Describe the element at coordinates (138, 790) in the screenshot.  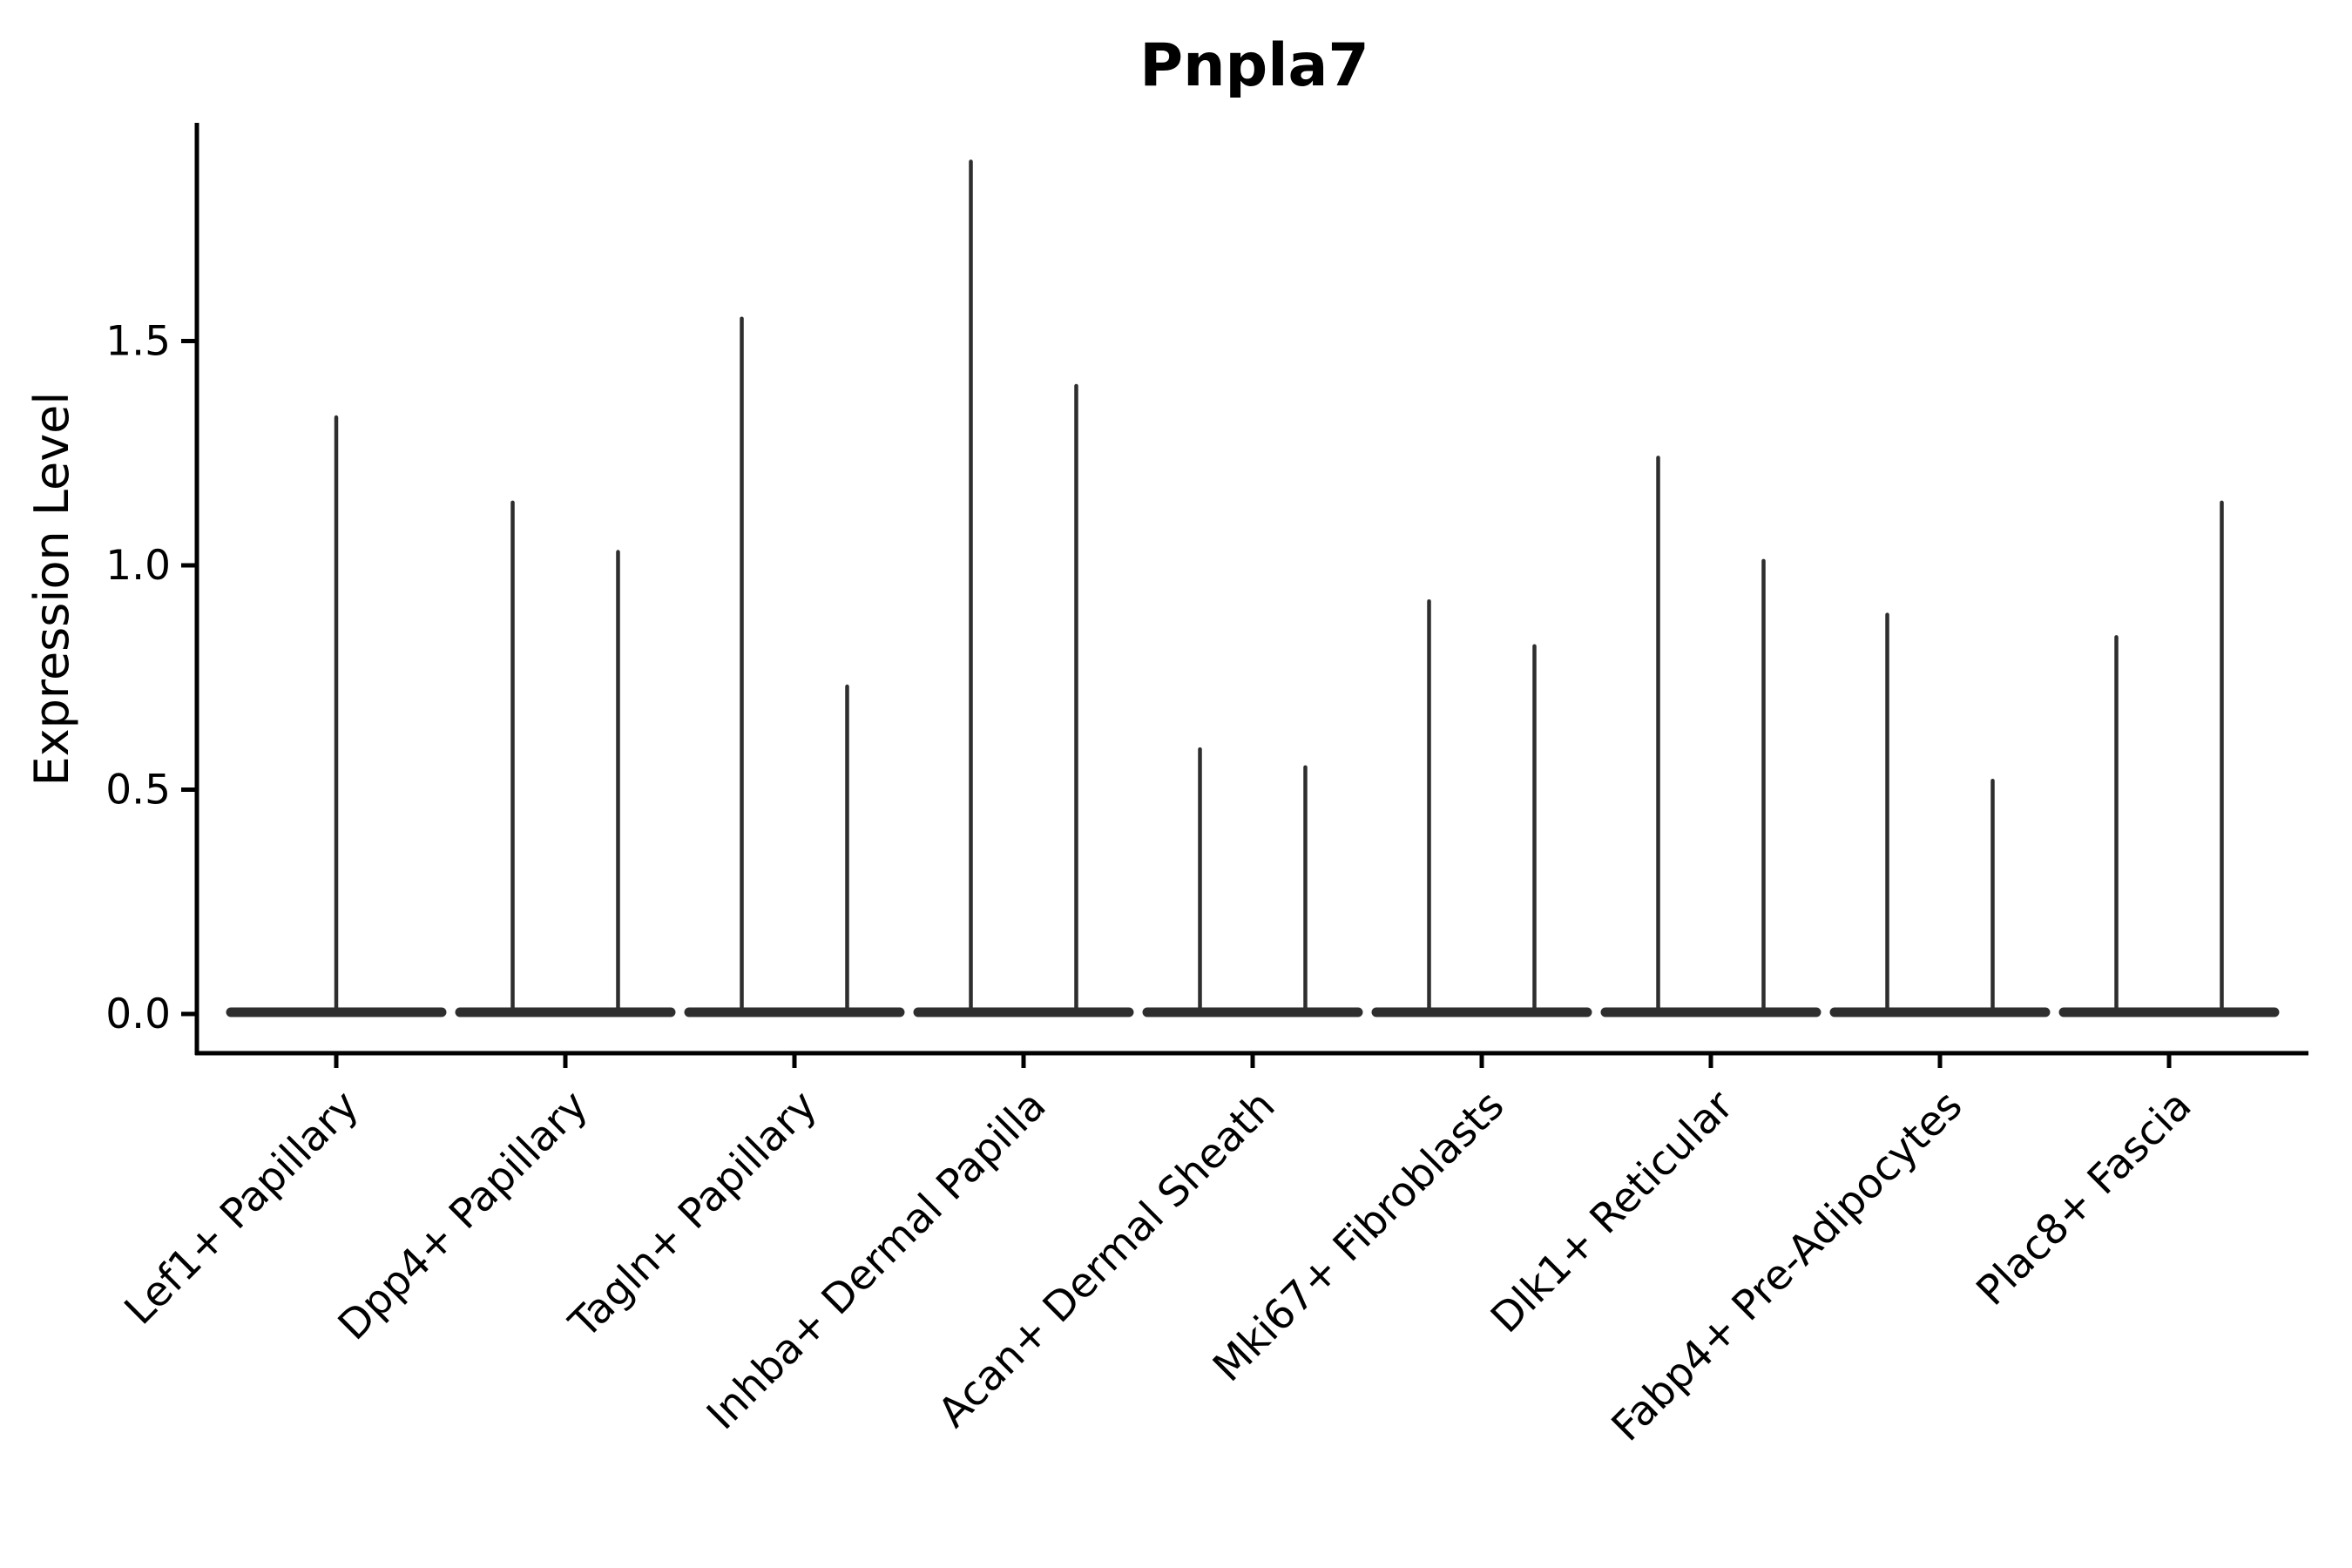
I see `y-tick-label: 0.5` at that location.